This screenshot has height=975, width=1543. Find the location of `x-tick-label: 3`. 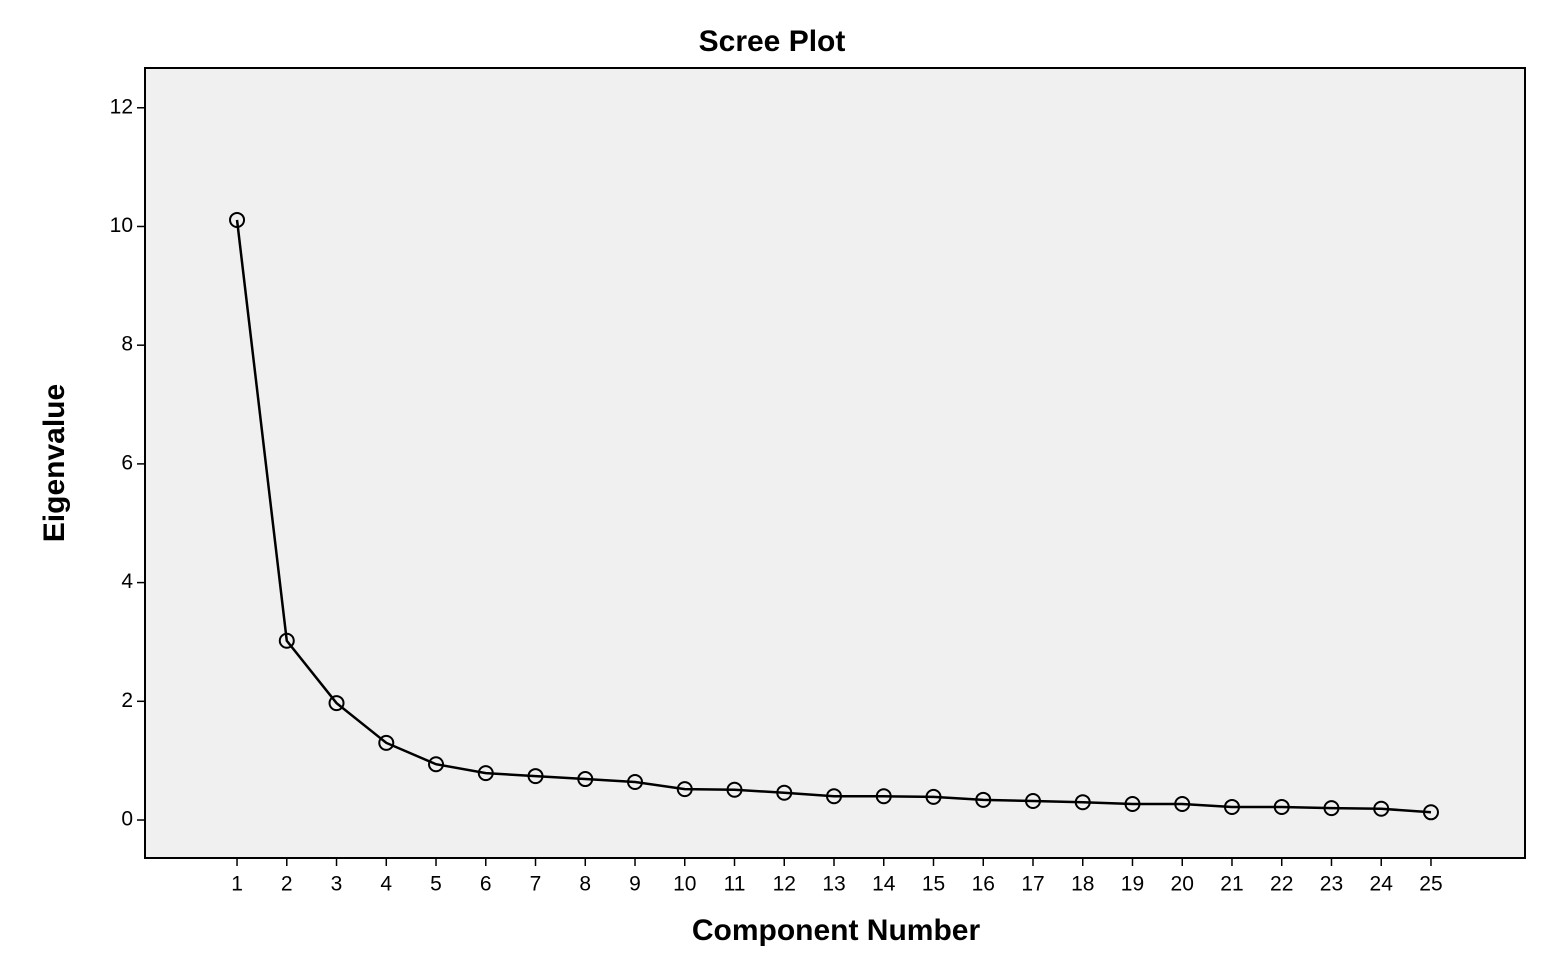

x-tick-label: 3 is located at coordinates (337, 884).